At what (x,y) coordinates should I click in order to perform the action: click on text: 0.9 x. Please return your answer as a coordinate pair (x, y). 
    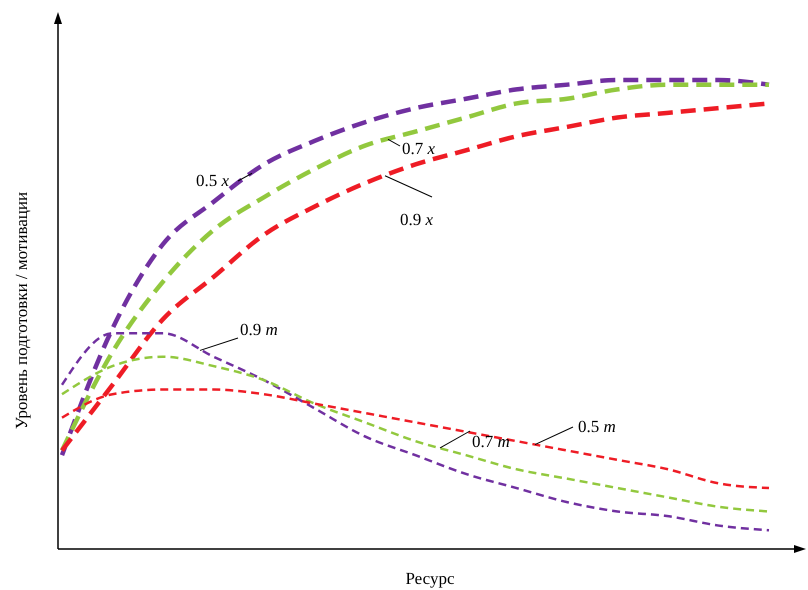
    Looking at the image, I should click on (417, 219).